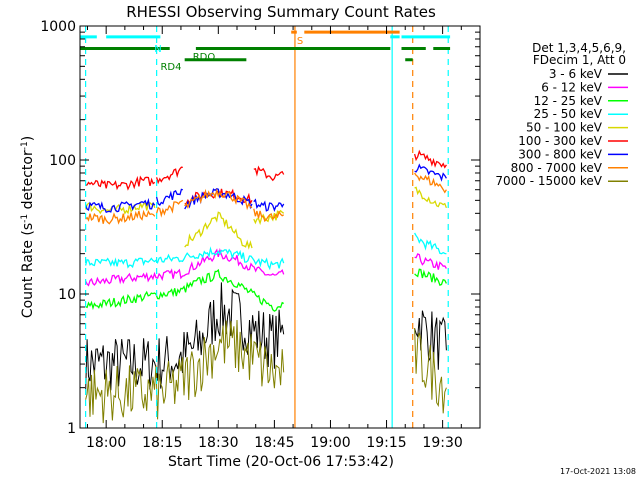 The height and width of the screenshot is (480, 640). What do you see at coordinates (548, 181) in the screenshot?
I see `legend-label: 7000 - 15000 keV` at bounding box center [548, 181].